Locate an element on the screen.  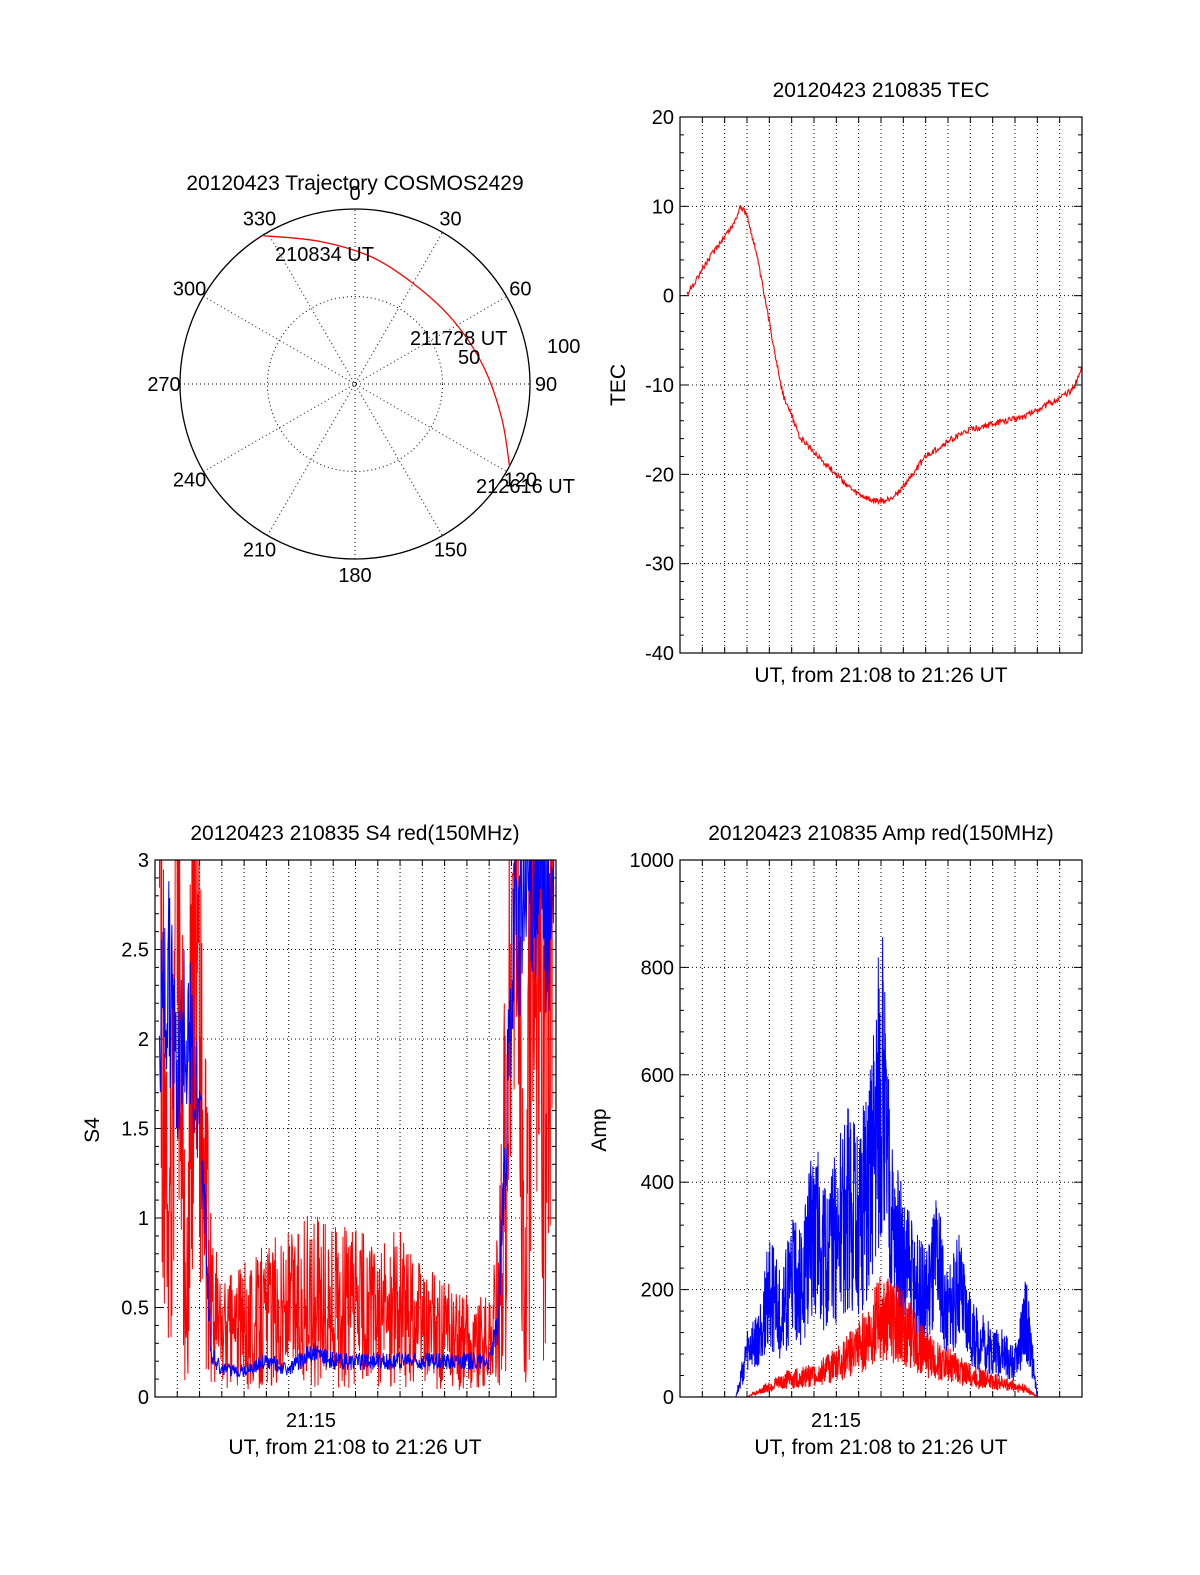
amp-axes-frame is located at coordinates (881, 1128).